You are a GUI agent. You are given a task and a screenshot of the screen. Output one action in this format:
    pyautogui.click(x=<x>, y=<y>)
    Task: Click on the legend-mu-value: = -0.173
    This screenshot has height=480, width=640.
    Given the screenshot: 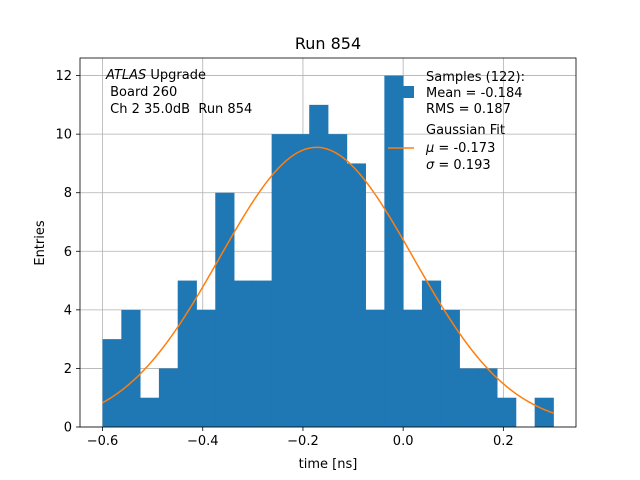 What is the action you would take?
    pyautogui.click(x=464, y=148)
    